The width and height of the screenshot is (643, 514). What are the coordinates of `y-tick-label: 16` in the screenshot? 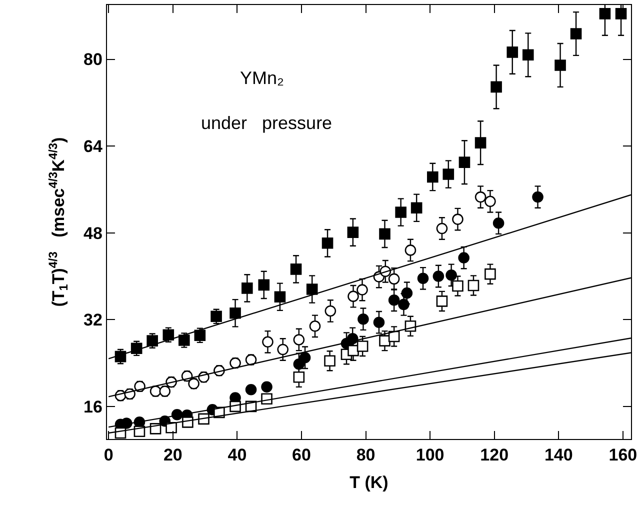 It's located at (93, 406).